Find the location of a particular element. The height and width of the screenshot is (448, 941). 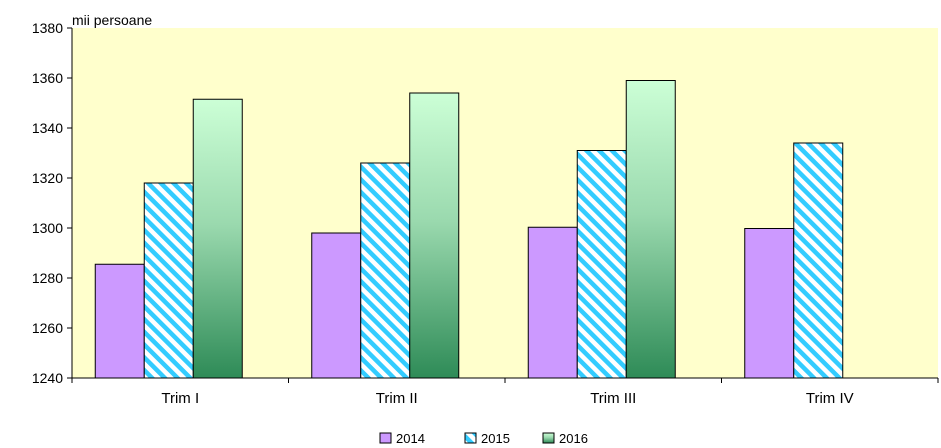

legend-swatch-2015 is located at coordinates (470, 438).